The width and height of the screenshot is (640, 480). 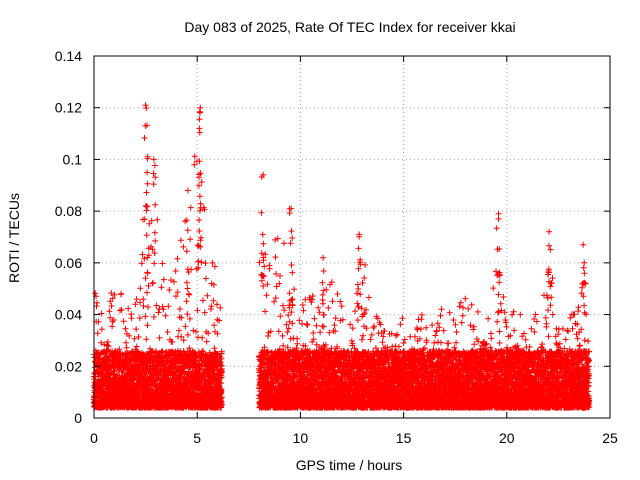 I want to click on x-tick-label: 0, so click(x=94, y=438).